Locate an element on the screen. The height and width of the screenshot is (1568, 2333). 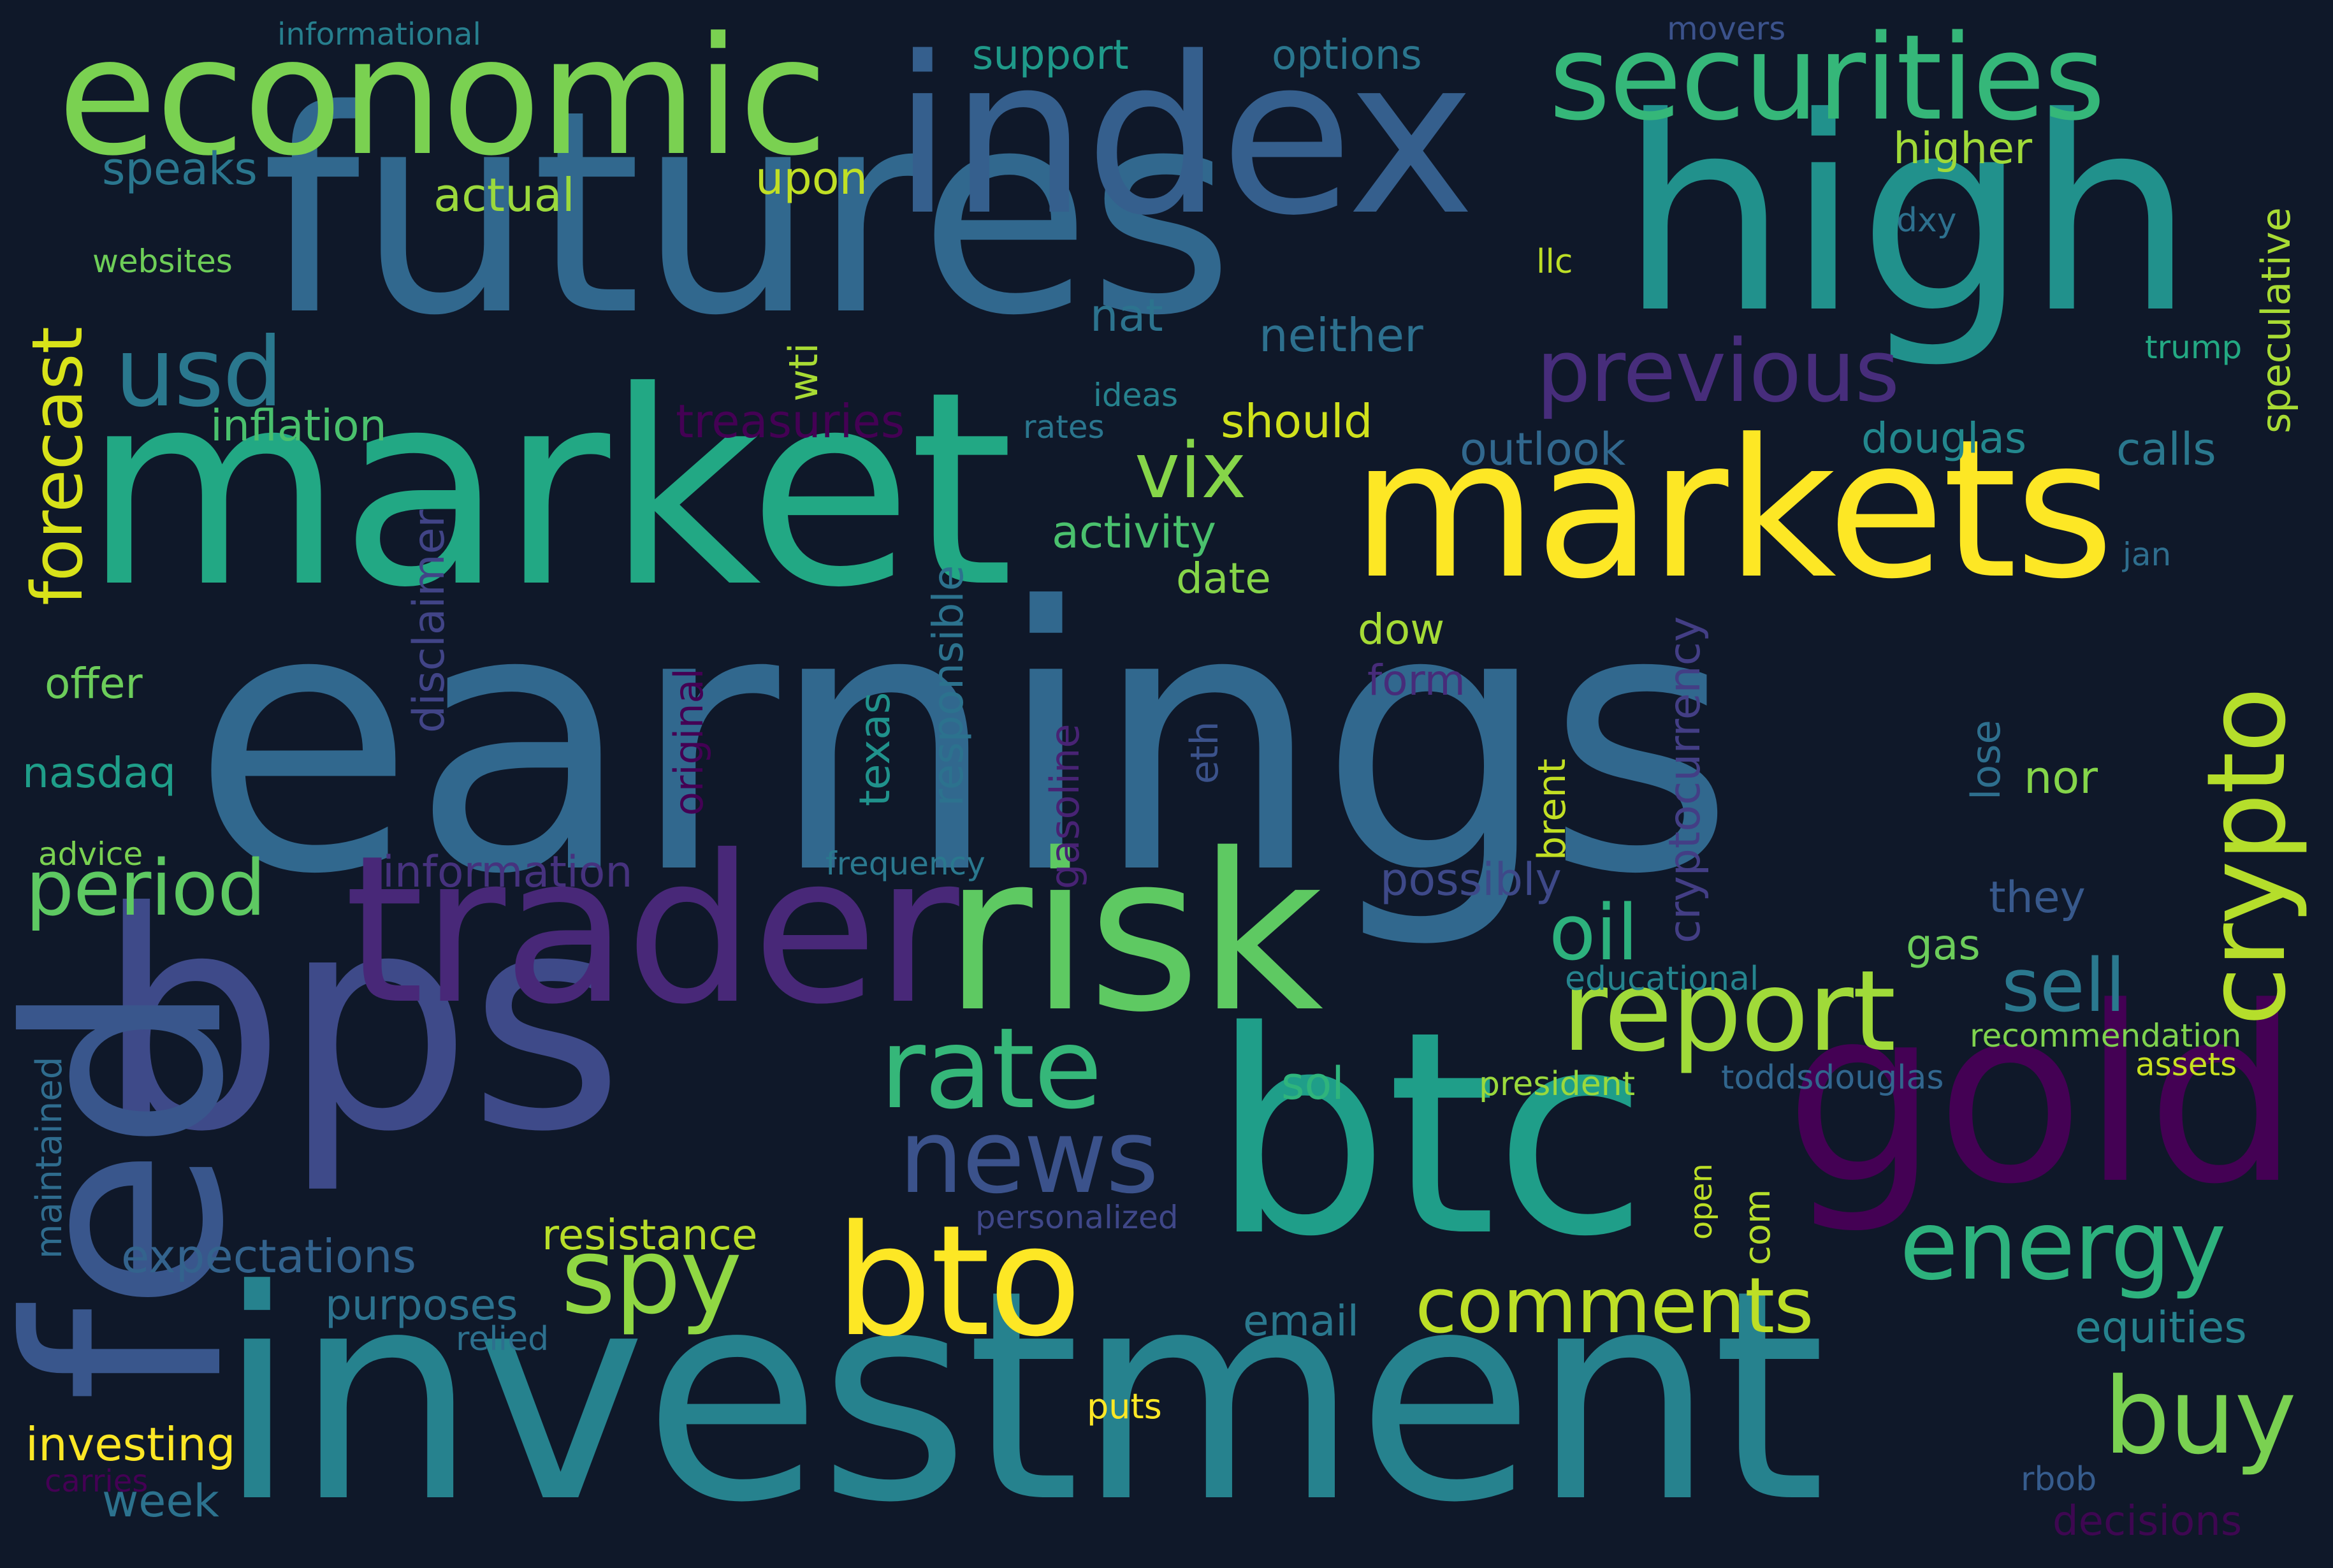
word-securities: securities is located at coordinates (1827, 78).